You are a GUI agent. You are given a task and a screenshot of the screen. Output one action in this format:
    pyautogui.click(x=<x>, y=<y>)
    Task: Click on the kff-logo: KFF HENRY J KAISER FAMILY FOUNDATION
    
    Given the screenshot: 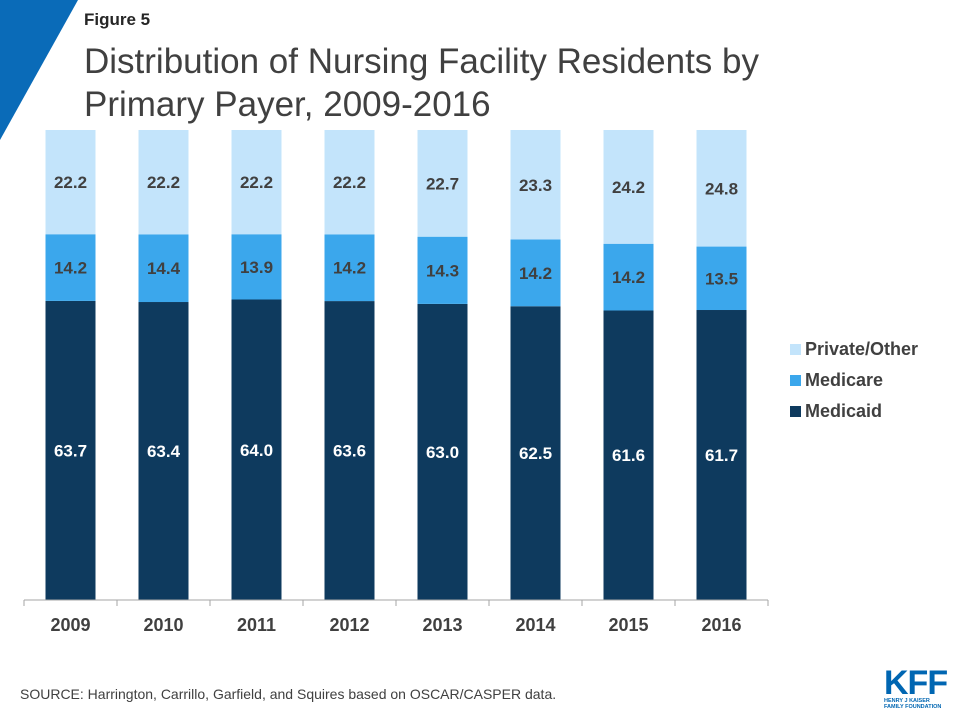 What is the action you would take?
    pyautogui.click(x=918, y=687)
    